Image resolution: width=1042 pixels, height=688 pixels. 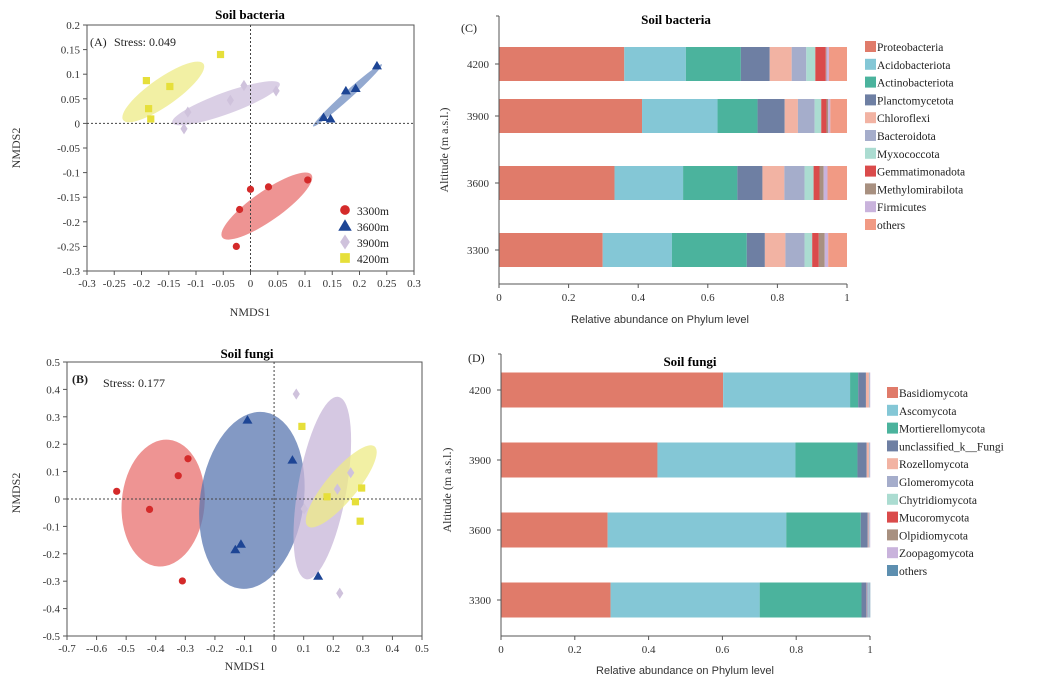 What do you see at coordinates (51, 555) in the screenshot?
I see `y-tick-label: -0.2` at bounding box center [51, 555].